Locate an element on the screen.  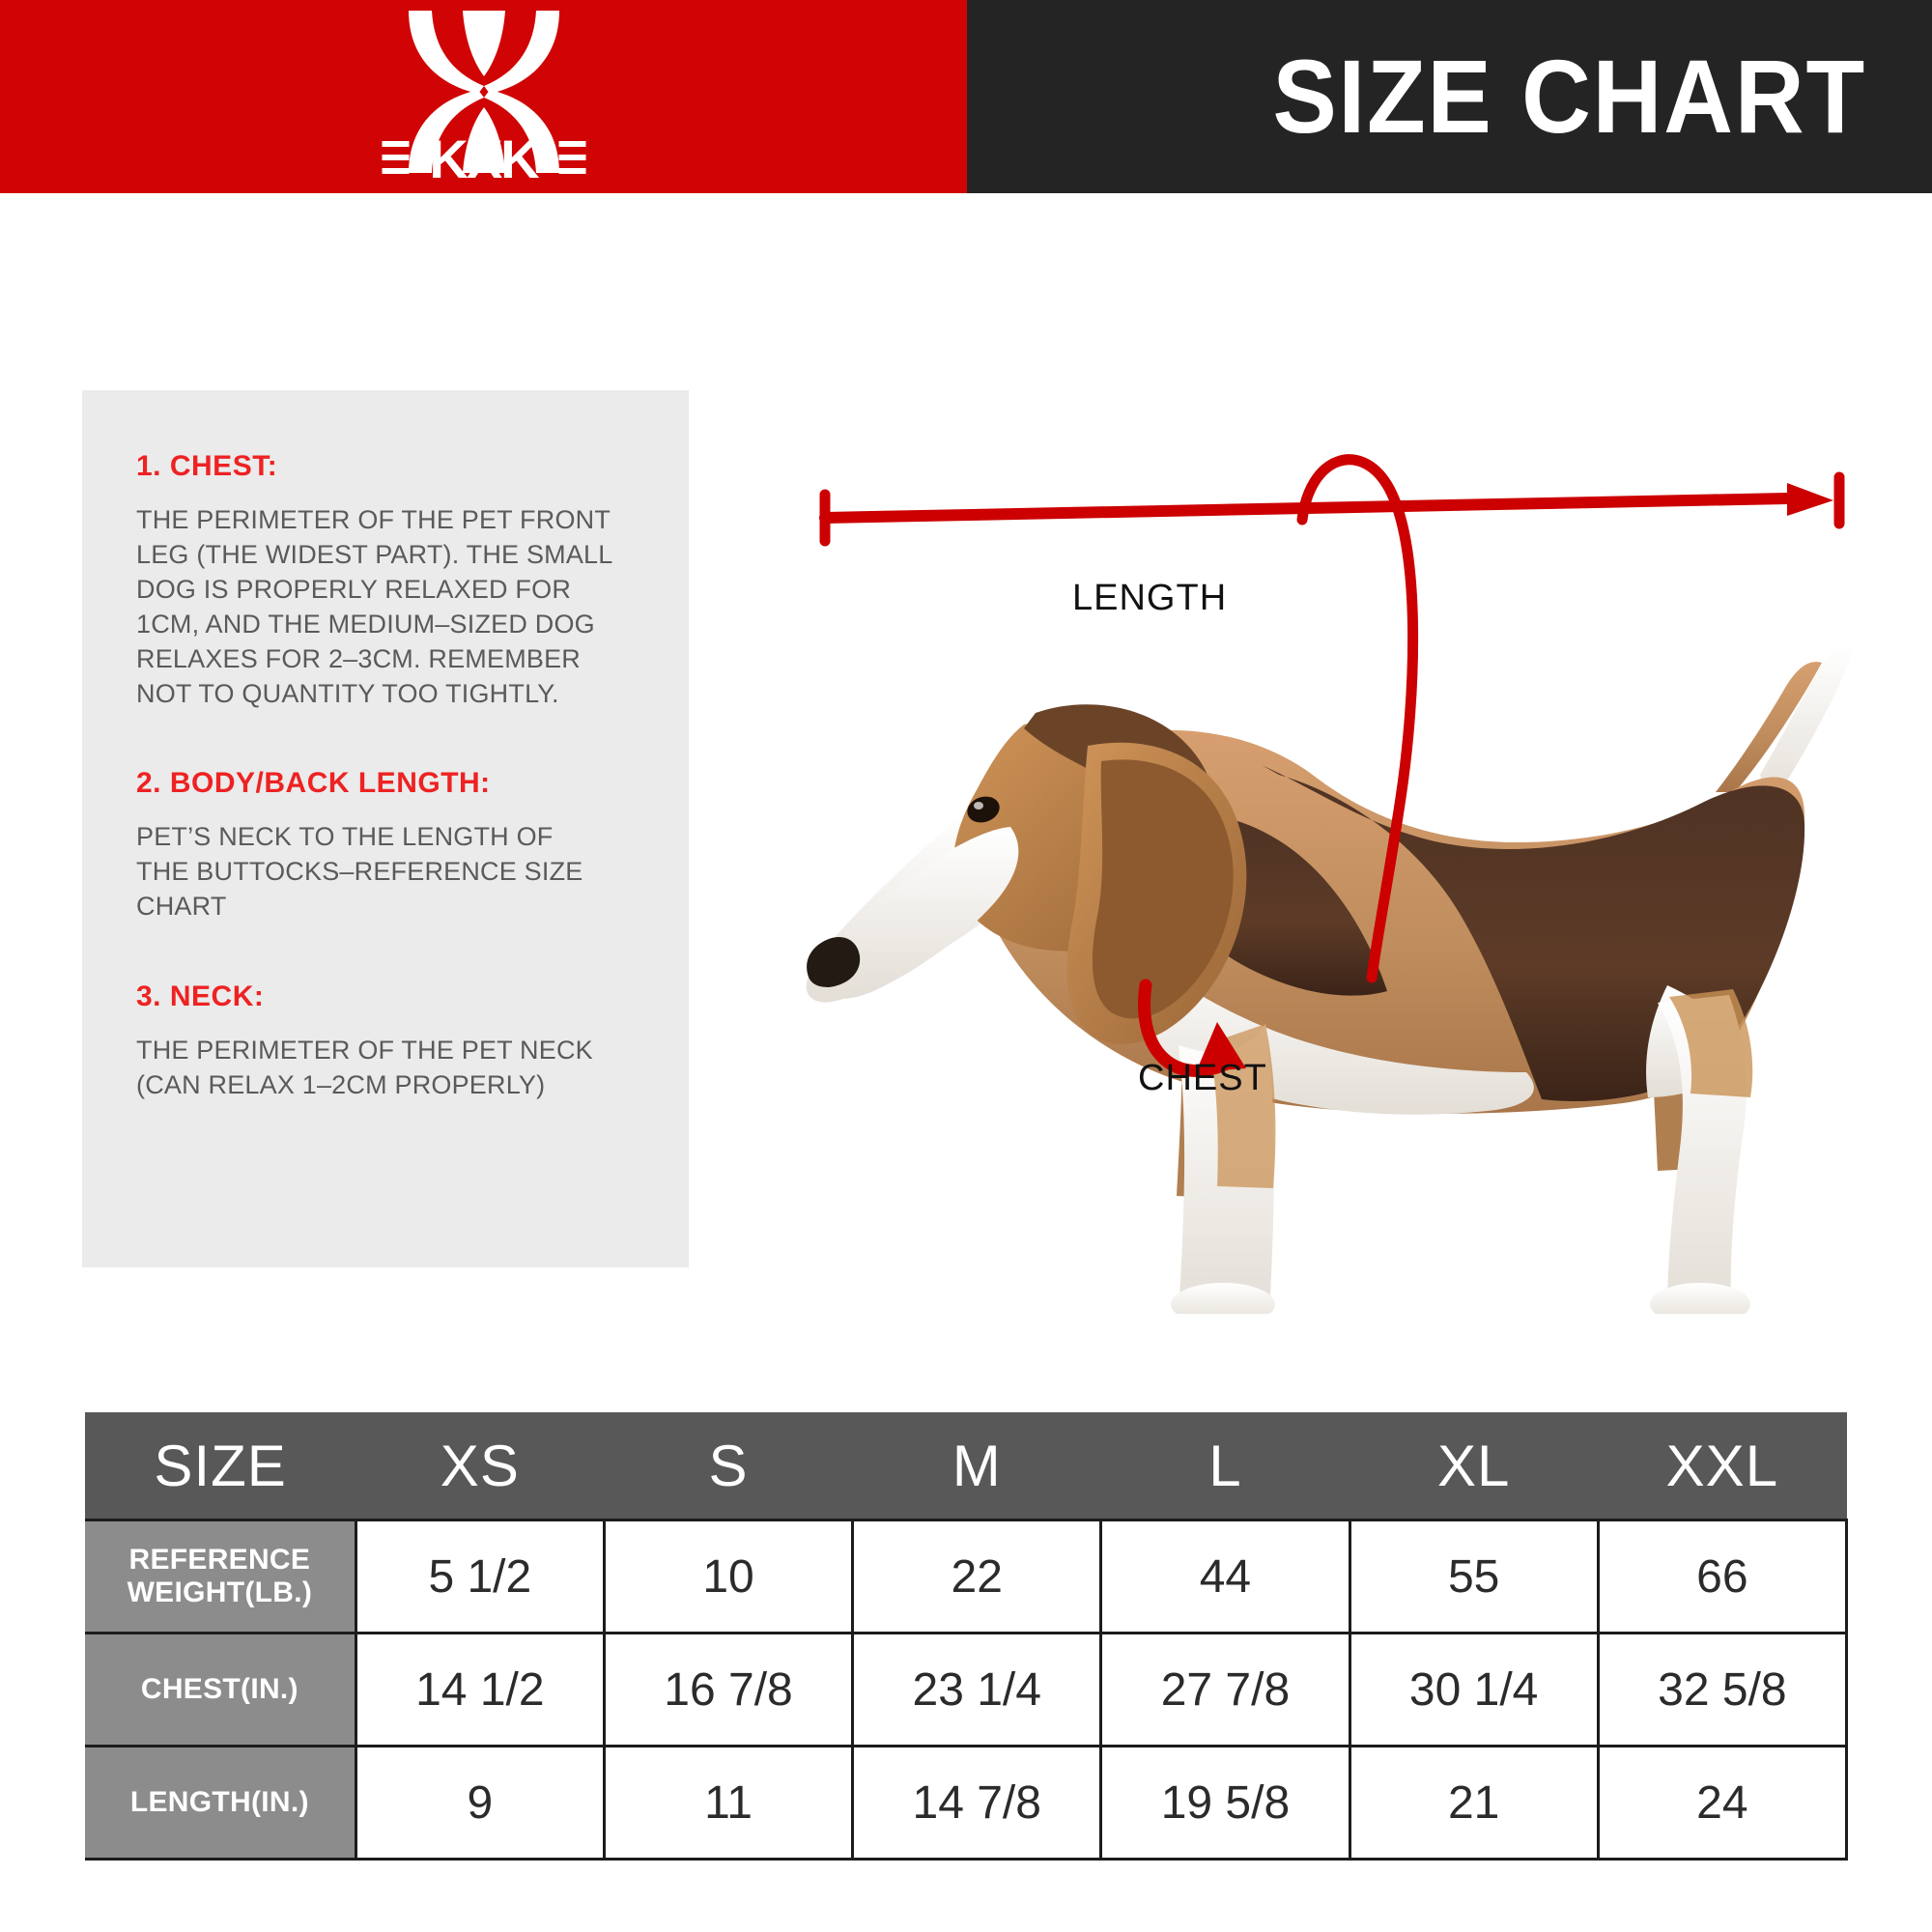
section-heading-neck: 3. NECK: is located at coordinates (200, 996).